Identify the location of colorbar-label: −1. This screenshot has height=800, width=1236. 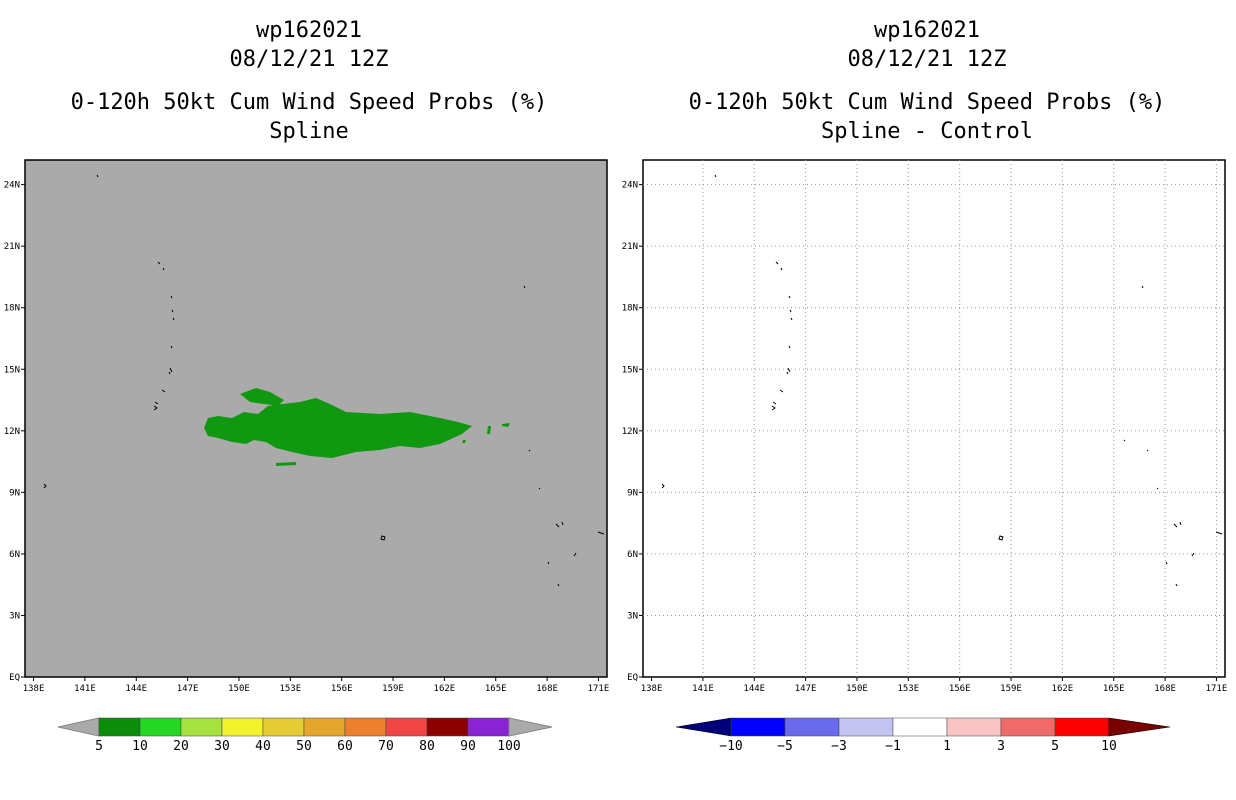
(893, 746).